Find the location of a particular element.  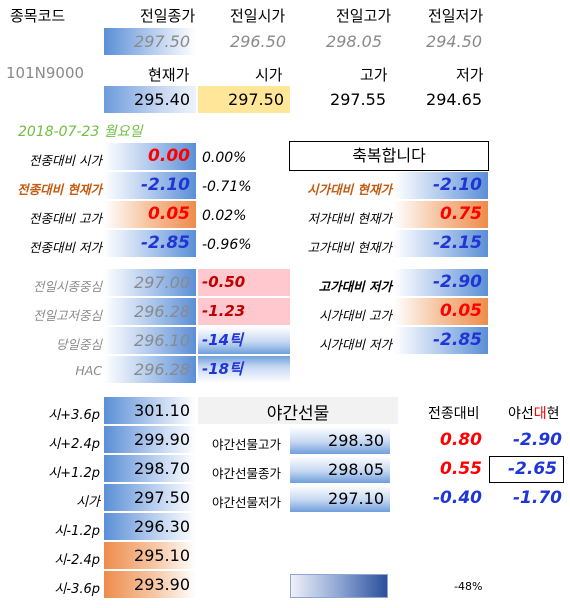

night-row-value: 298.05 is located at coordinates (340, 469).